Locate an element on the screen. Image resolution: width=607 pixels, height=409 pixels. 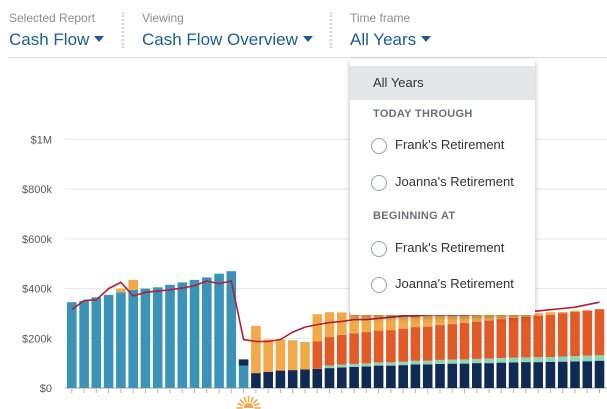
selected-report-control: Selected Report Cash Flow is located at coordinates (57, 30).